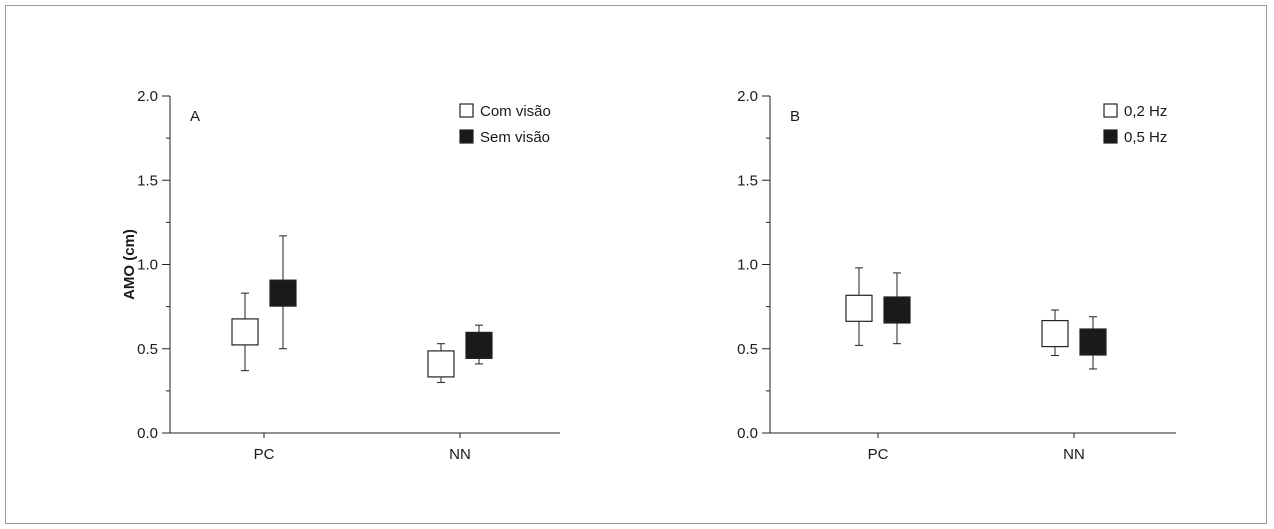 Image resolution: width=1274 pixels, height=529 pixels. Describe the element at coordinates (515, 111) in the screenshot. I see `legend-label: Com visão` at that location.